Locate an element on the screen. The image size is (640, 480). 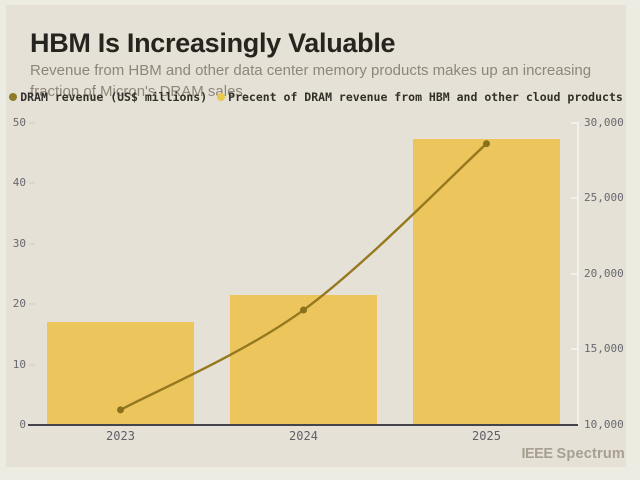
left-axis-tick-label: 10 is located at coordinates (19, 364).